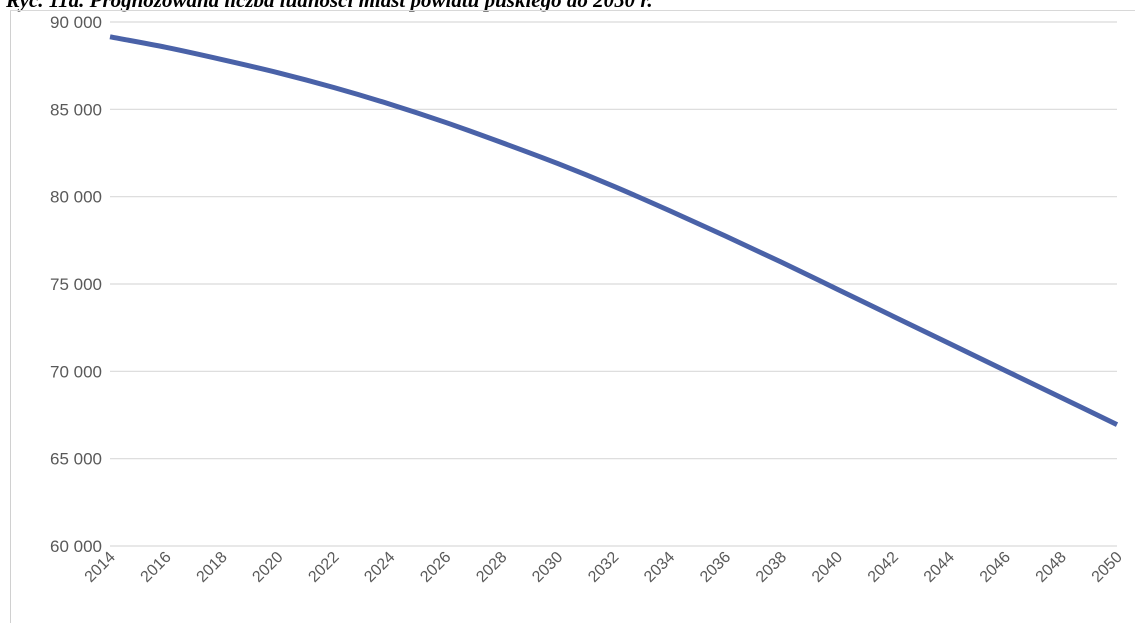 This screenshot has width=1135, height=623. What do you see at coordinates (76, 109) in the screenshot?
I see `y-tick-label: 85 000` at bounding box center [76, 109].